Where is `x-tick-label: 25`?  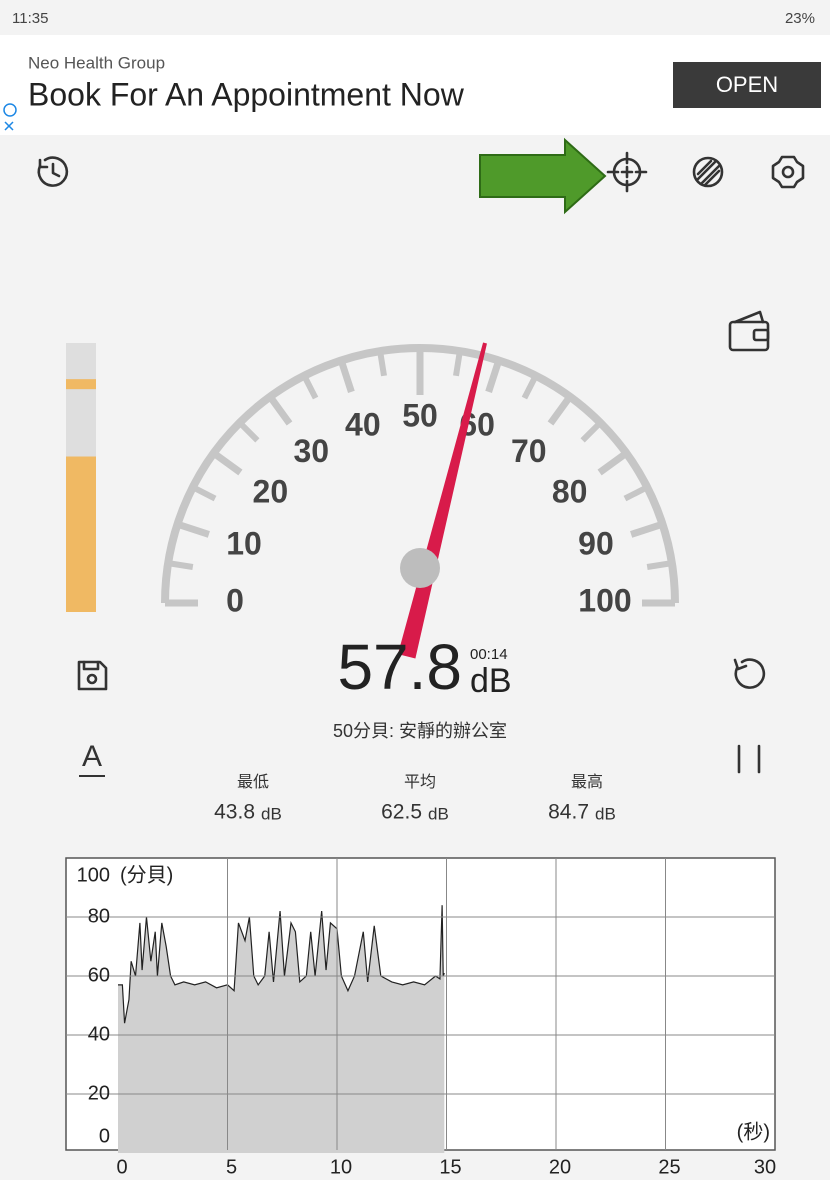 x-tick-label: 25 is located at coordinates (669, 1167).